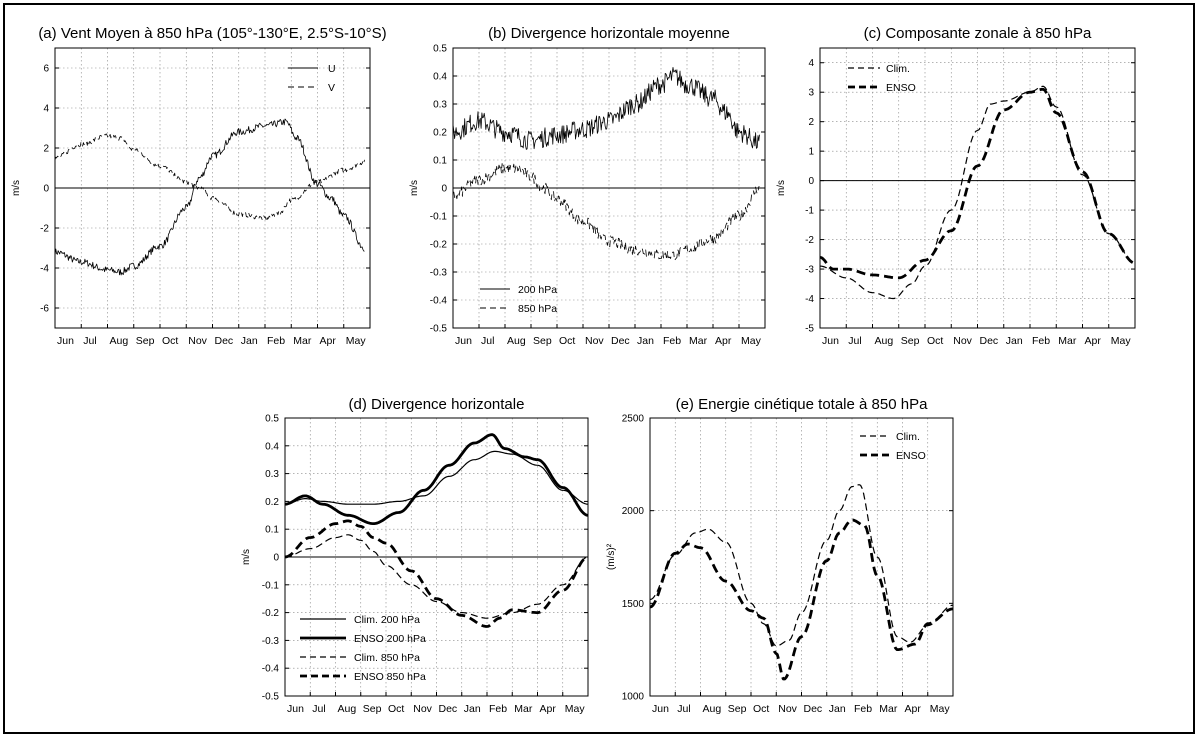 This screenshot has height=739, width=1200. I want to click on chart-title: (b) Divergence horizontale moyenne, so click(609, 33).